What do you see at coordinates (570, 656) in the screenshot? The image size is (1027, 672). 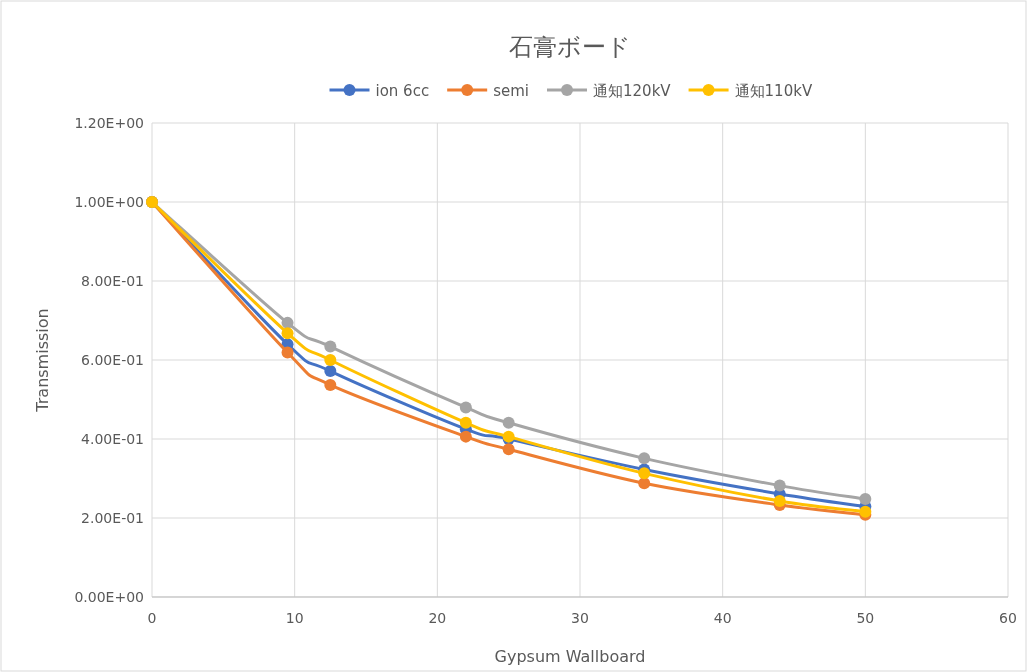 I see `x-axis-title: Gypsum Wallboard` at bounding box center [570, 656].